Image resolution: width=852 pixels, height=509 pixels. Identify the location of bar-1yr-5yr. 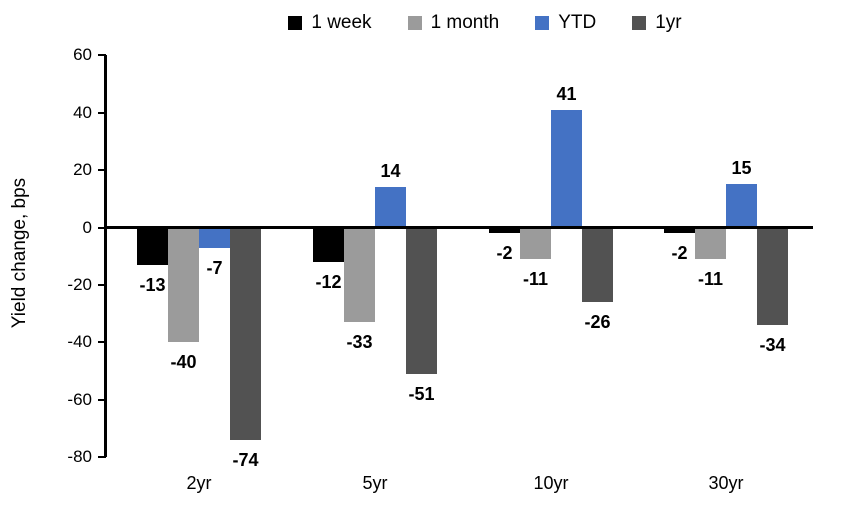
(421, 300).